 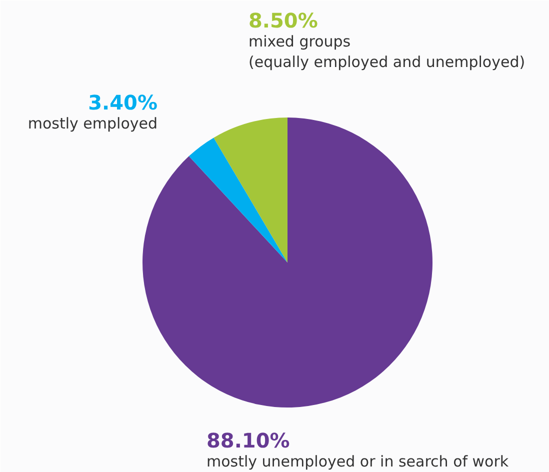 What do you see at coordinates (357, 461) in the screenshot?
I see `slice-label: mostly unemployed or in search of work` at bounding box center [357, 461].